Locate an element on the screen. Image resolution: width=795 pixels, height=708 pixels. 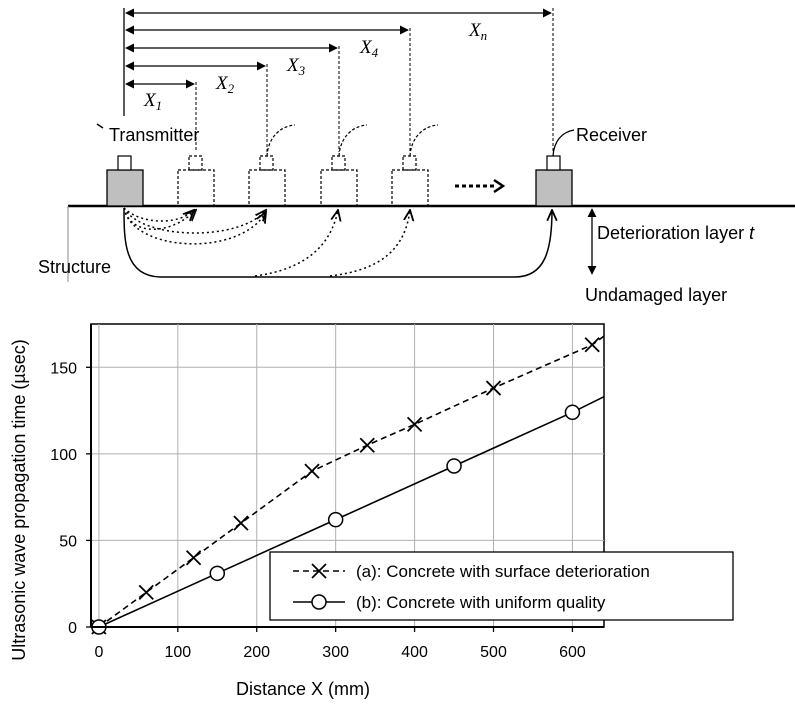
distance-dimensions is located at coordinates (338, 80).